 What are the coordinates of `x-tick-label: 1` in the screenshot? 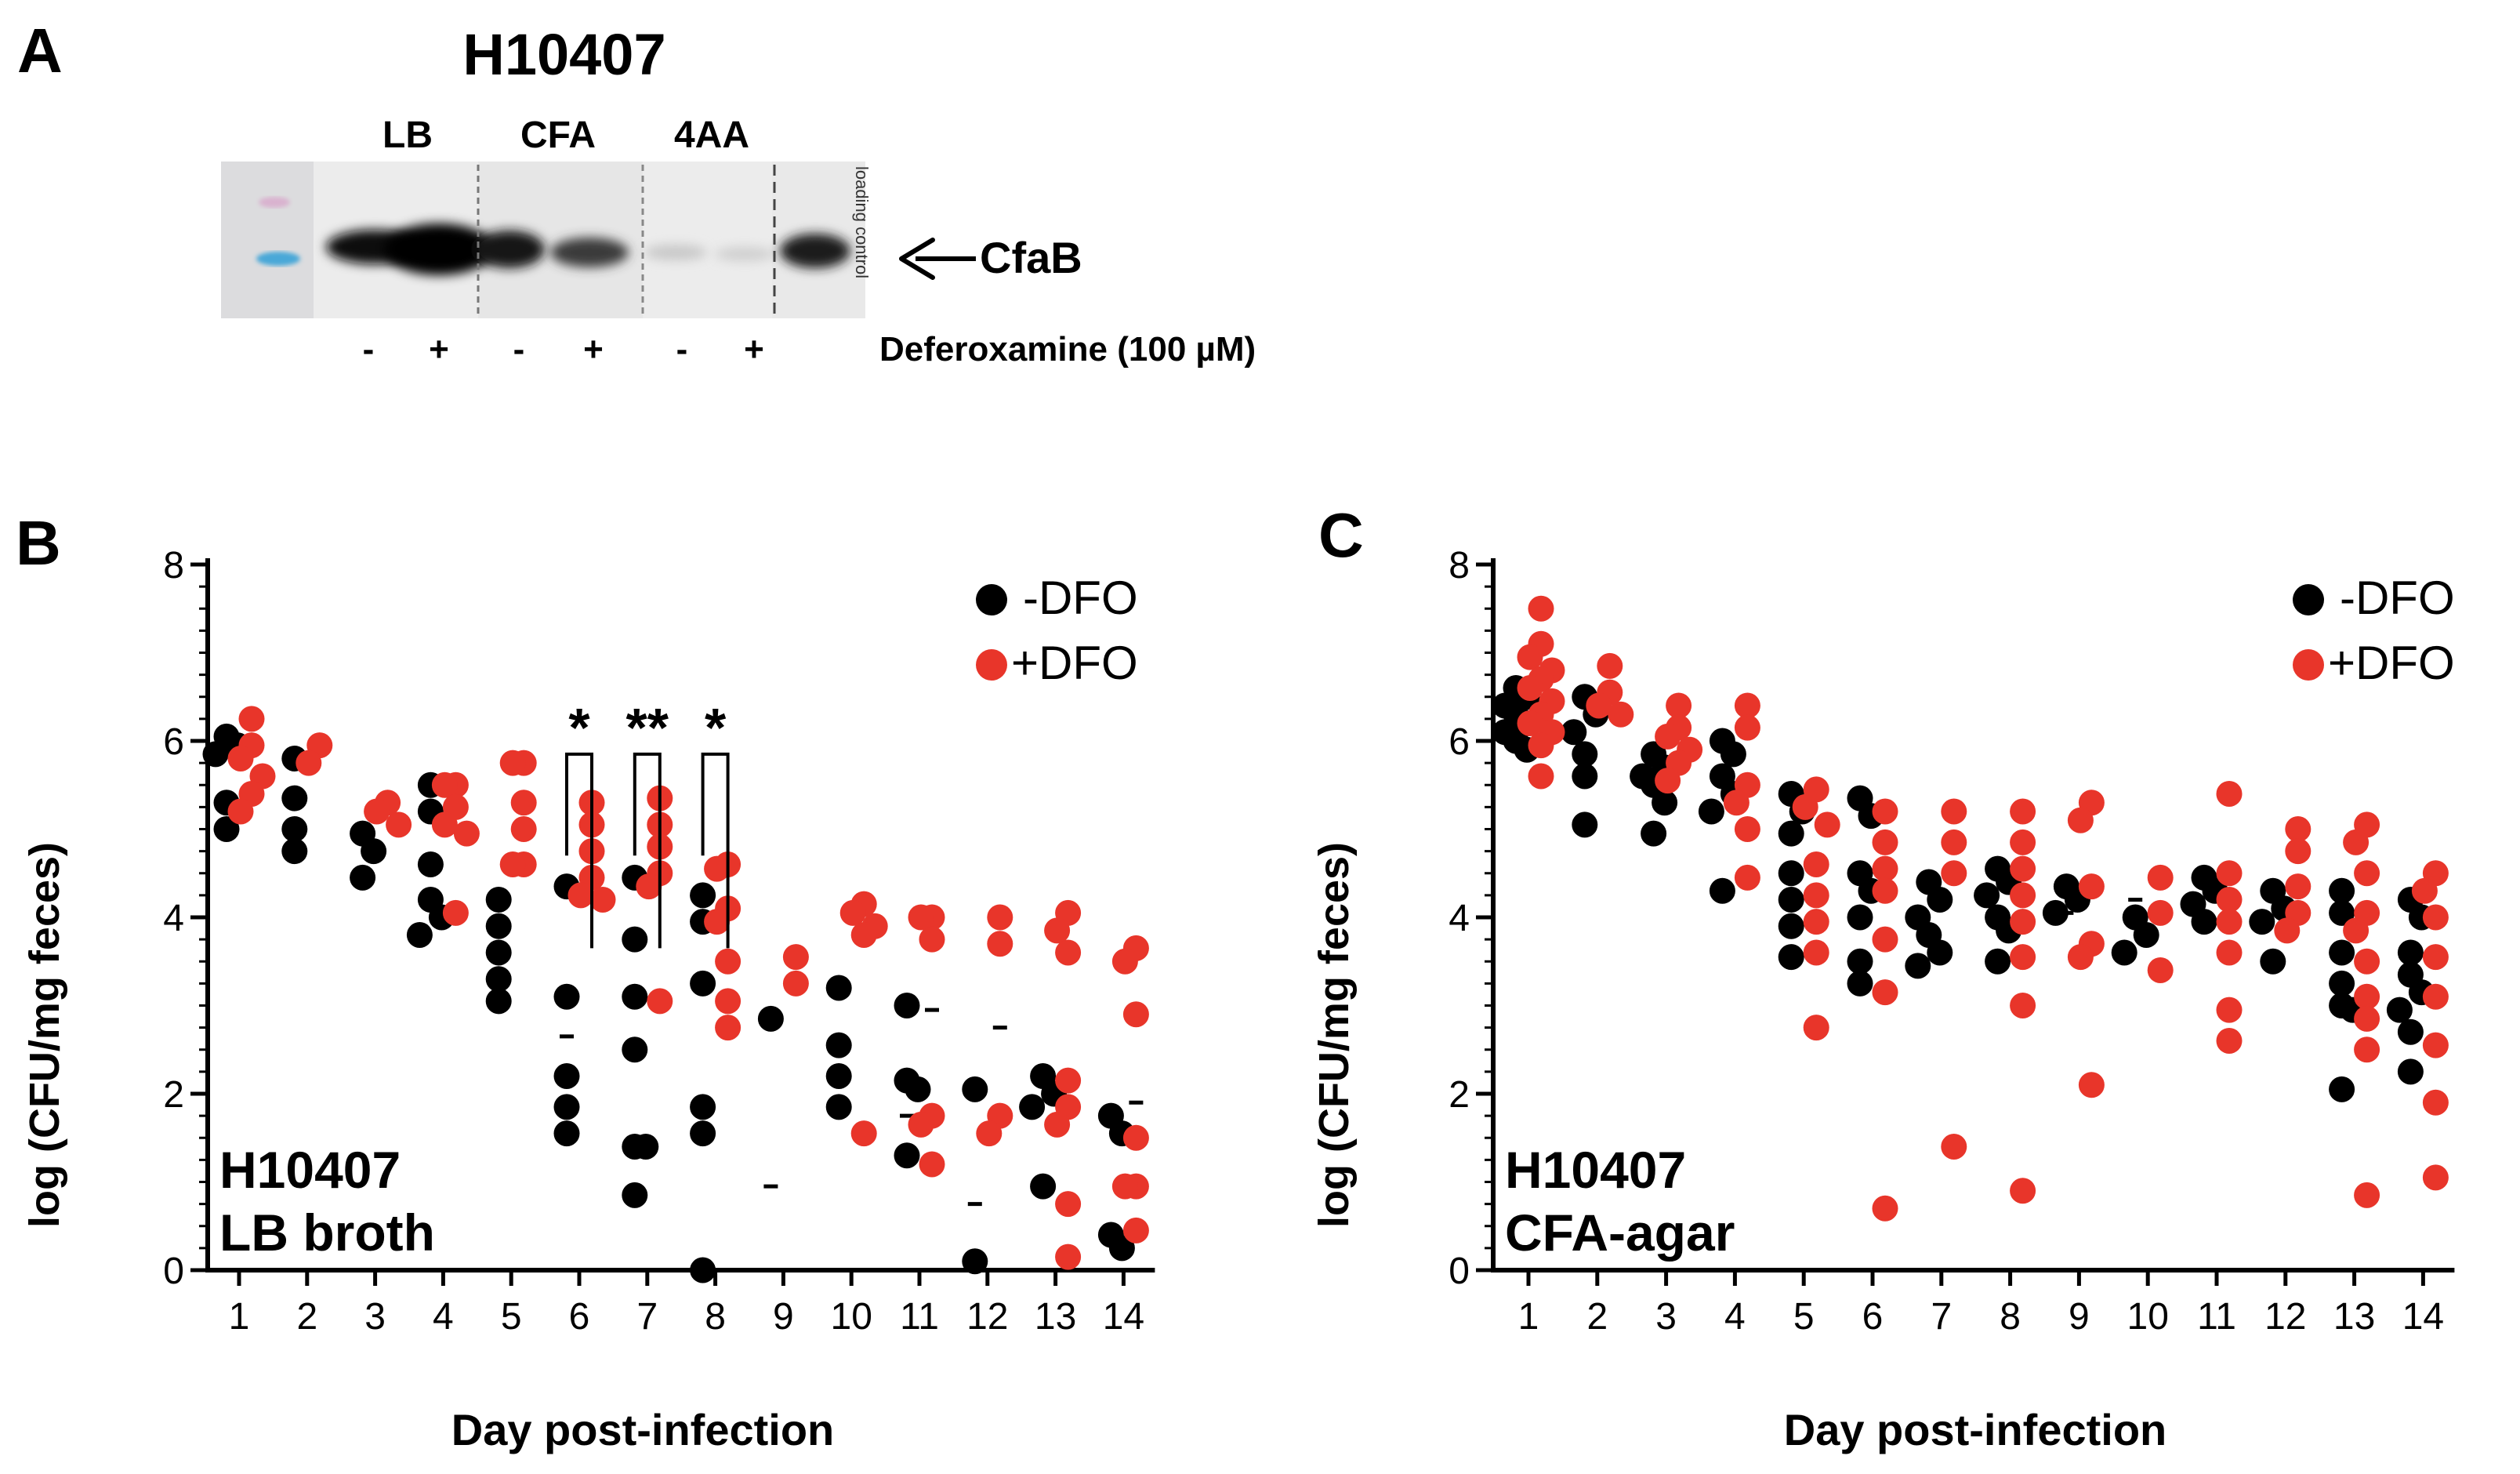 It's located at (1528, 1317).